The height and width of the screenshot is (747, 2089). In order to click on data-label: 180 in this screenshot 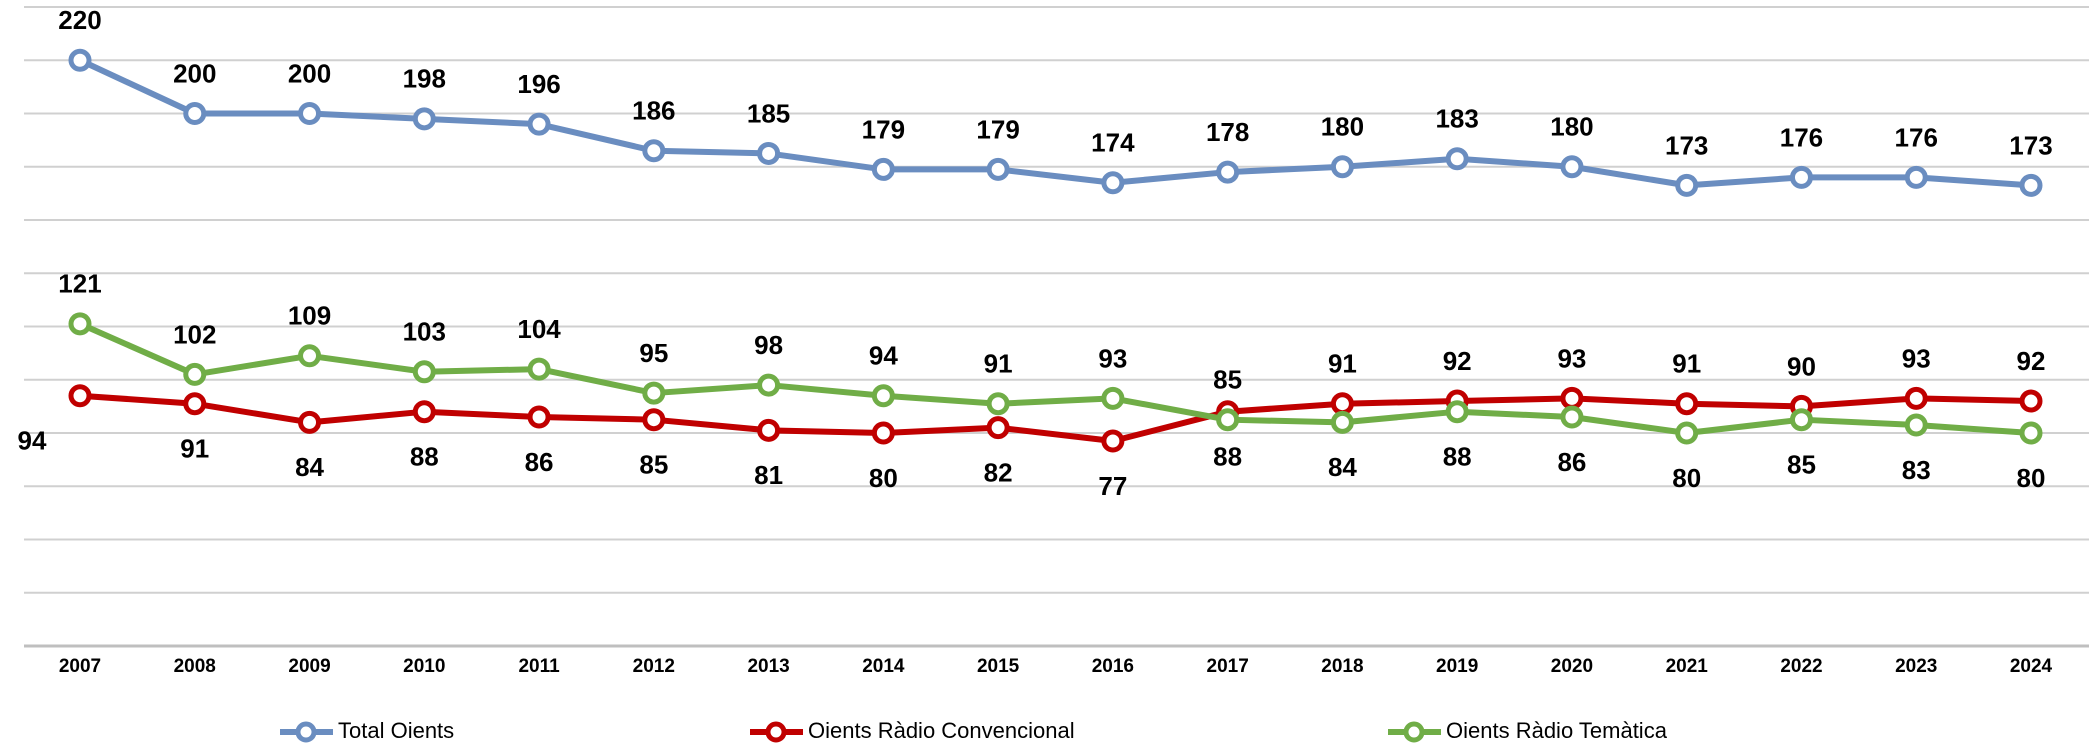, I will do `click(1571, 127)`.